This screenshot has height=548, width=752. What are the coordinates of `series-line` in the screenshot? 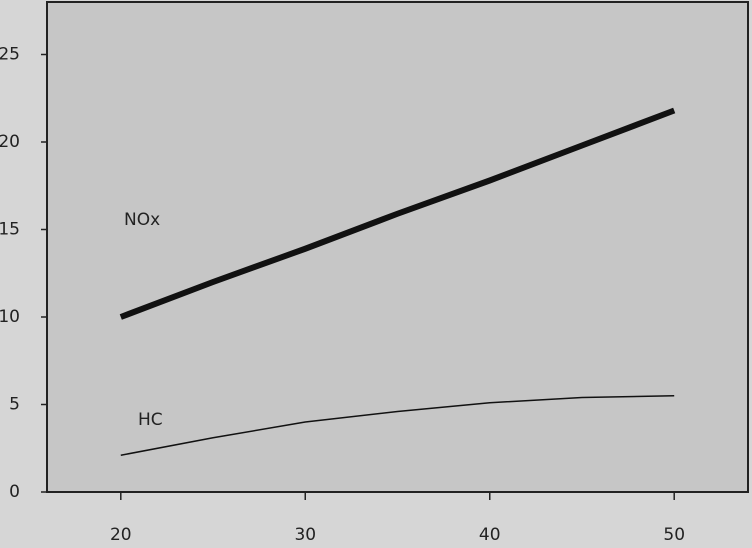 It's located at (397, 425).